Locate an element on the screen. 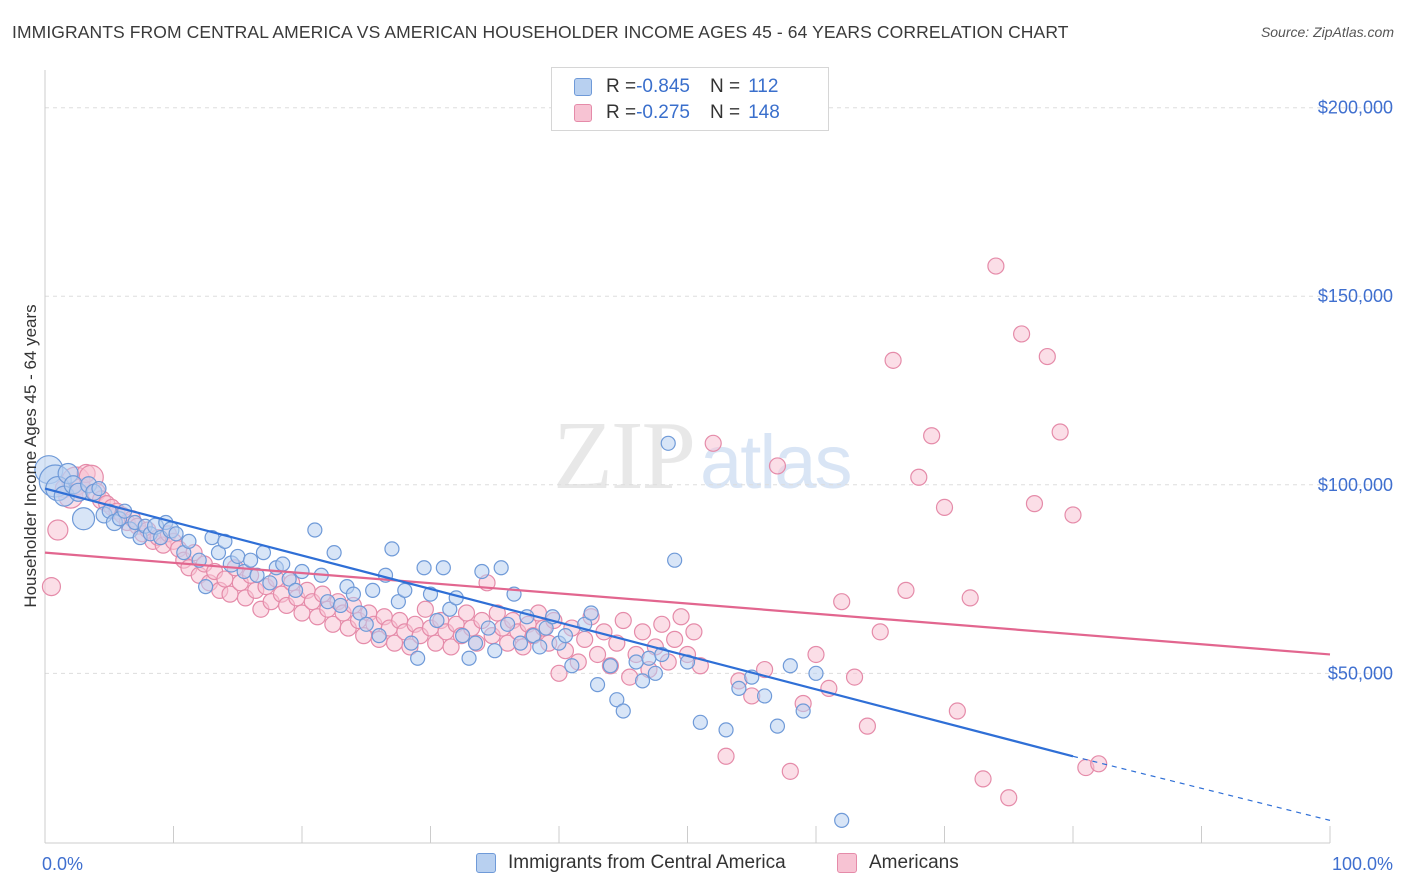  watermark: ZIPatlas is located at coordinates (703, 456).